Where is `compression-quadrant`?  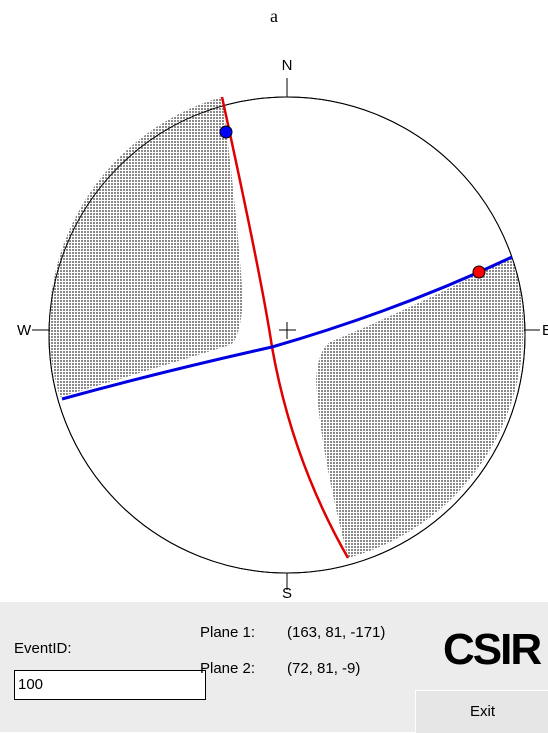 compression-quadrant is located at coordinates (146, 247).